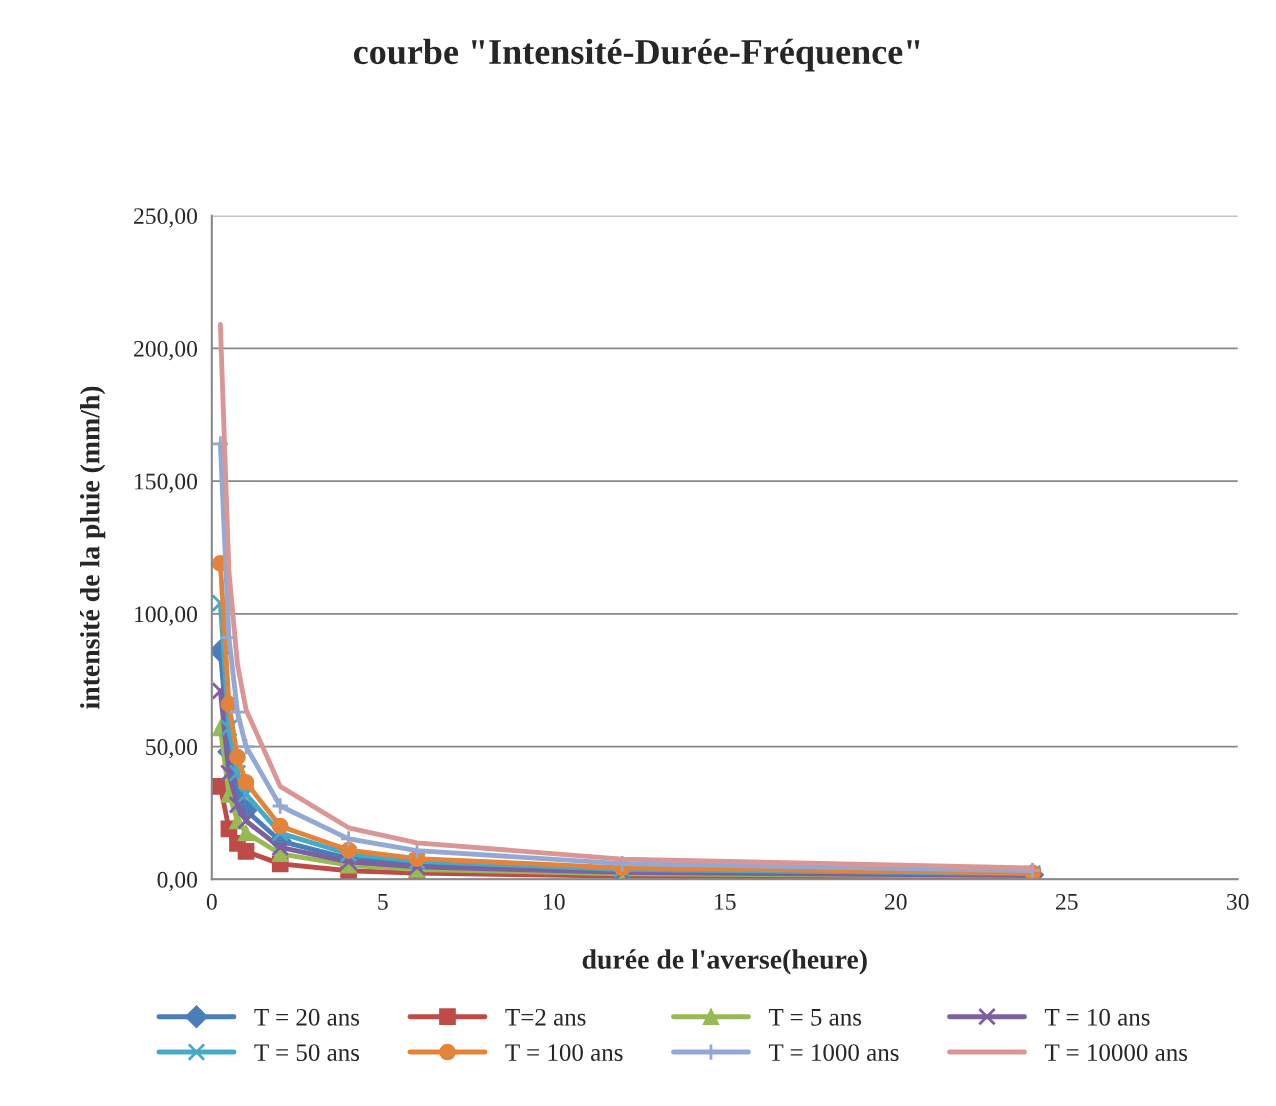 The width and height of the screenshot is (1276, 1106). What do you see at coordinates (895, 901) in the screenshot?
I see `x-tick-label: 20` at bounding box center [895, 901].